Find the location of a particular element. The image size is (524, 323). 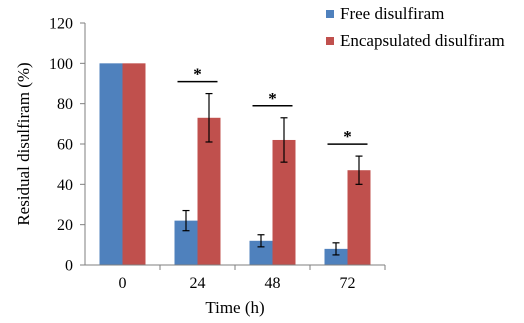

y-tick-label: 80 is located at coordinates (65, 104).